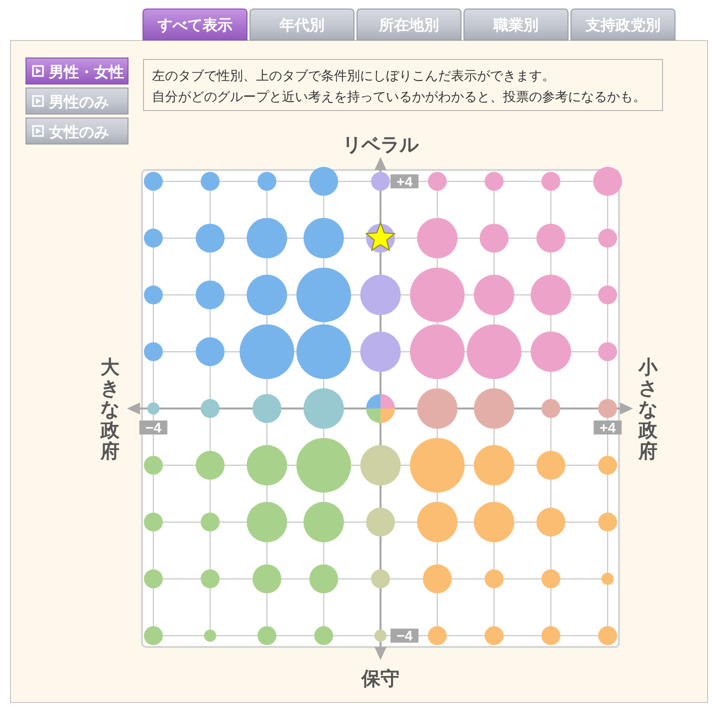 This screenshot has height=706, width=713. I want to click on tab: 所在地別, so click(409, 24).